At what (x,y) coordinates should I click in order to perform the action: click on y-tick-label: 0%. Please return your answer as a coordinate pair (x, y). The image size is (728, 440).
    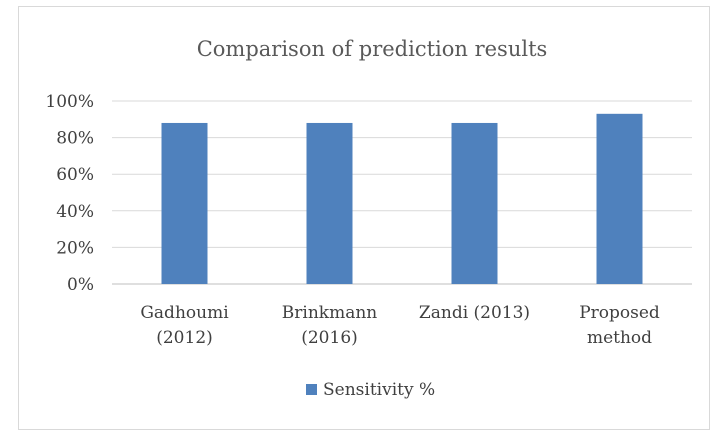
    Looking at the image, I should click on (80, 285).